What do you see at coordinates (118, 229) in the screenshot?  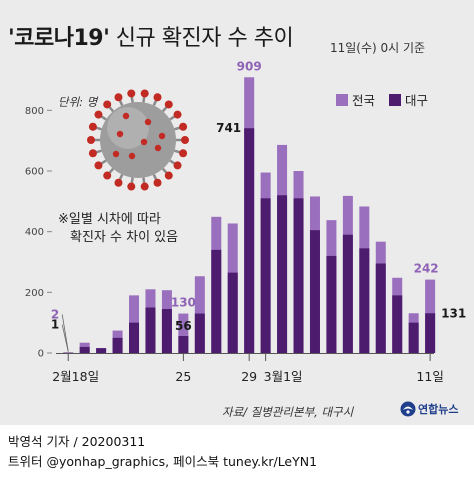 I see `footnote: ※일별 시차에 따라 확진자 수 차이 있음` at bounding box center [118, 229].